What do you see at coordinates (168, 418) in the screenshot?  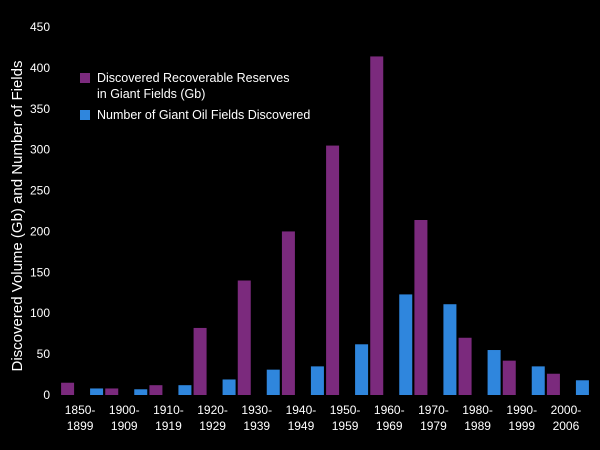 I see `x-tick-label: 1910-1919` at bounding box center [168, 418].